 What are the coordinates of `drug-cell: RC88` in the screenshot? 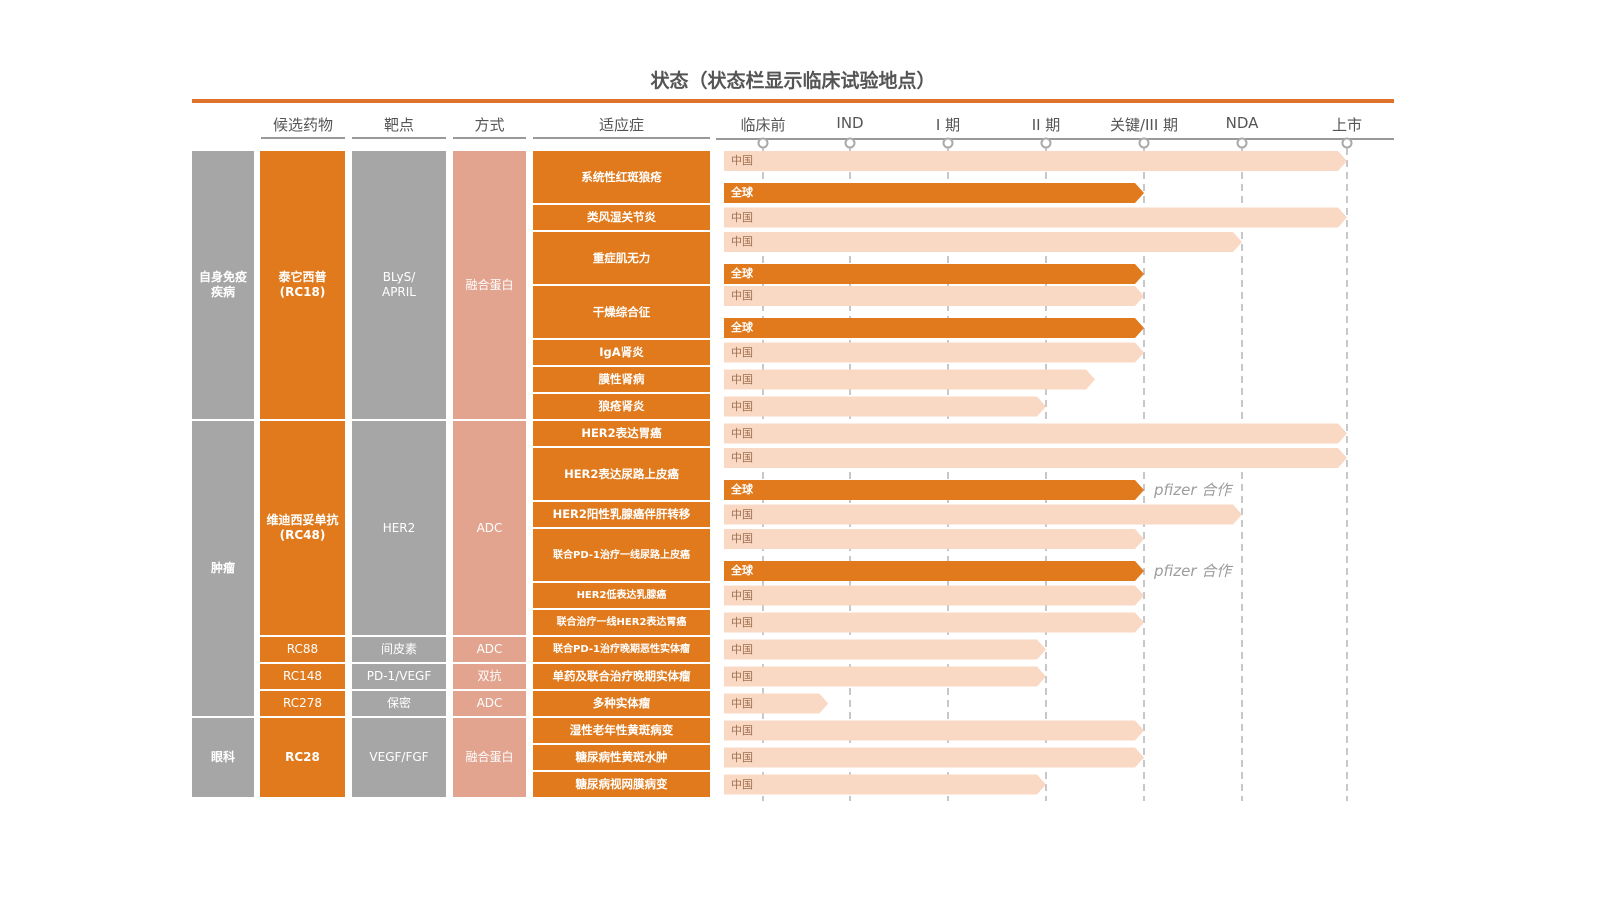 It's located at (302, 649).